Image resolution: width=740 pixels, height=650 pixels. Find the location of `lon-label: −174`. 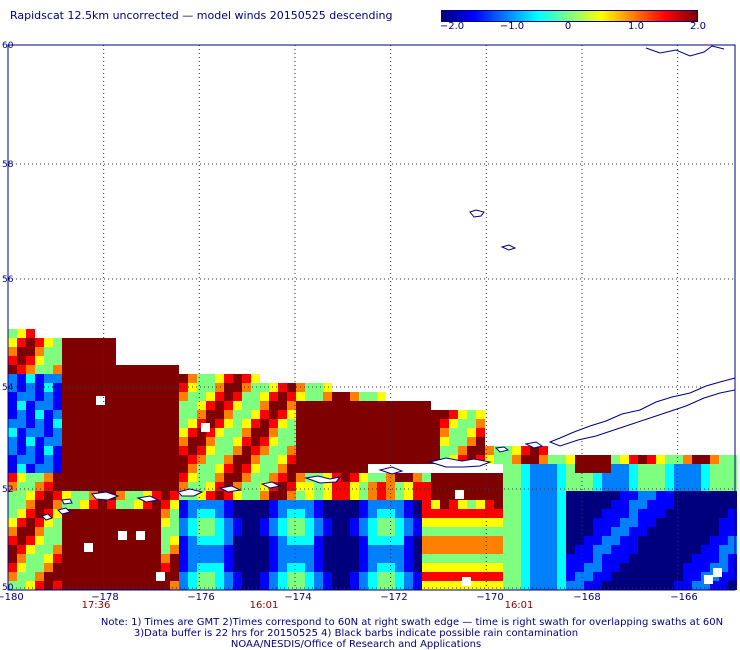

lon-label: −174 is located at coordinates (297, 597).